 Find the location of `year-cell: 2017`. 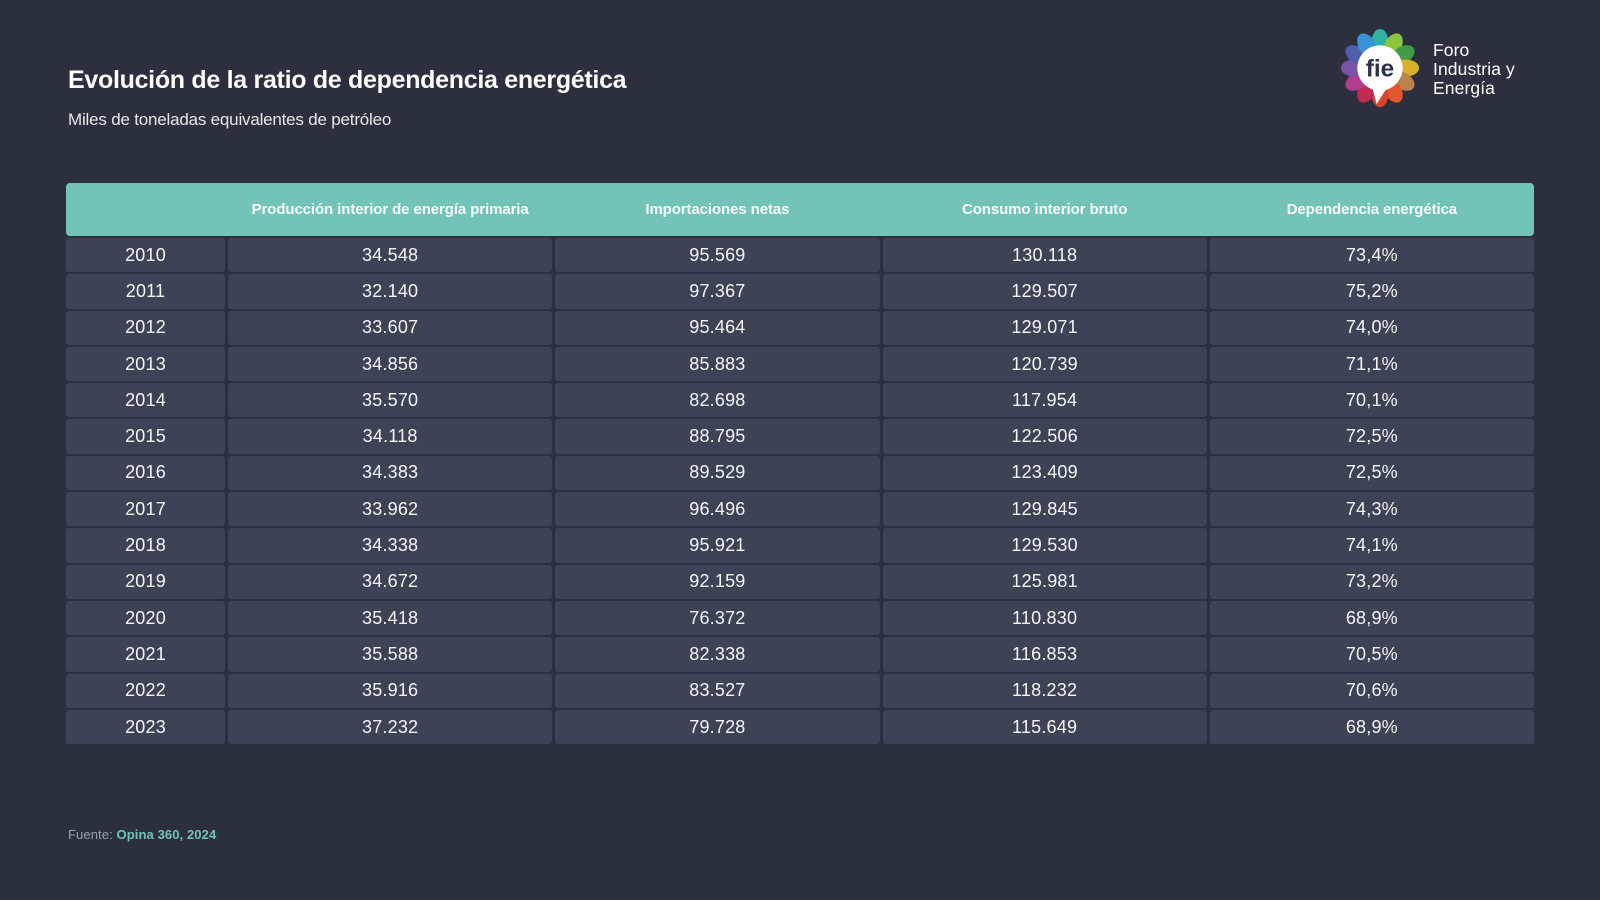

year-cell: 2017 is located at coordinates (145, 509).